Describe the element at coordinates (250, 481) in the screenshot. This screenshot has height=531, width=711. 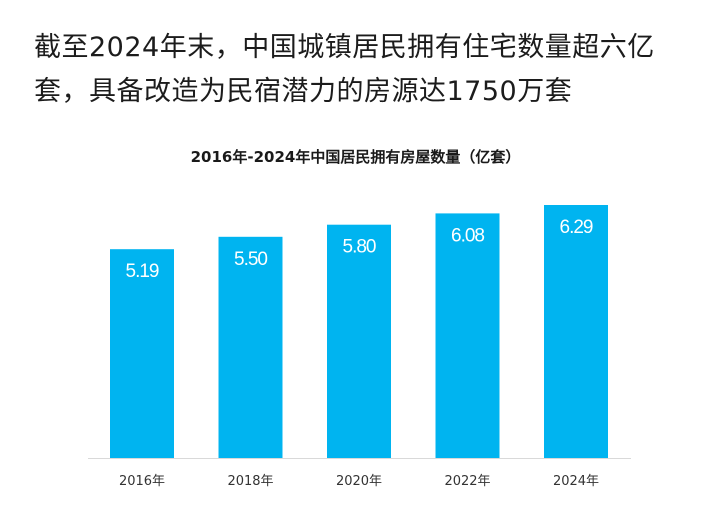
I see `x-tick-label: 2018年` at that location.